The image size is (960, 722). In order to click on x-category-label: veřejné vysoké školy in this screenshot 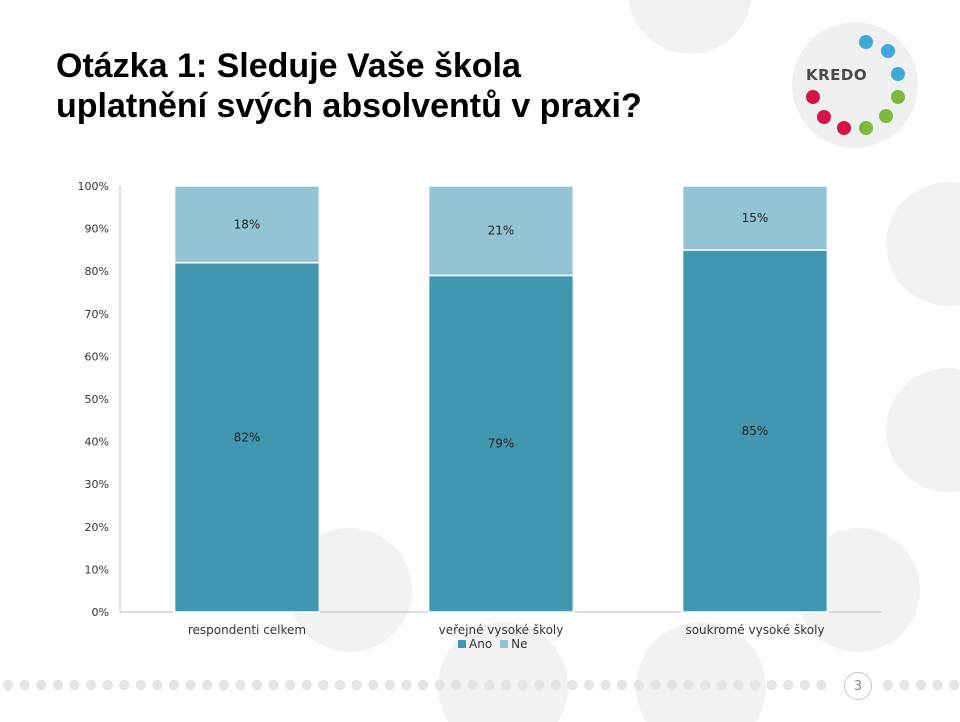, I will do `click(501, 630)`.